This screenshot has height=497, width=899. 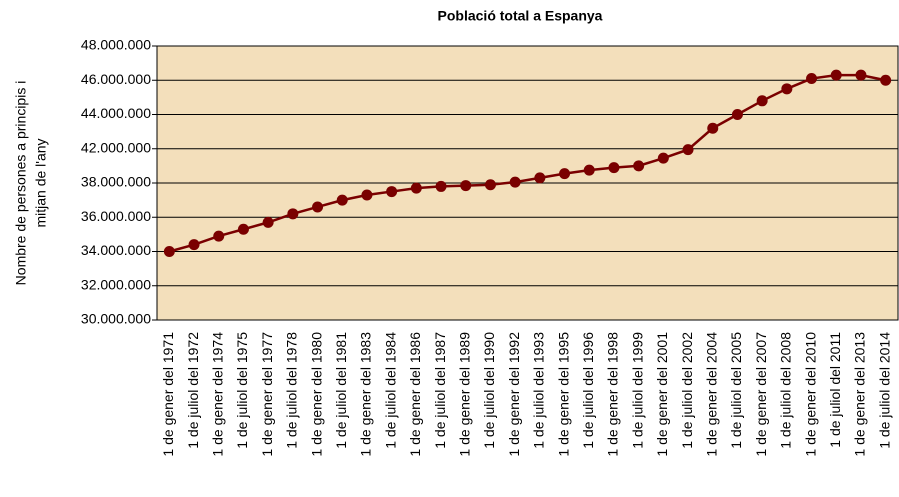 I want to click on y-tick-label: 42.000.000, so click(x=116, y=147).